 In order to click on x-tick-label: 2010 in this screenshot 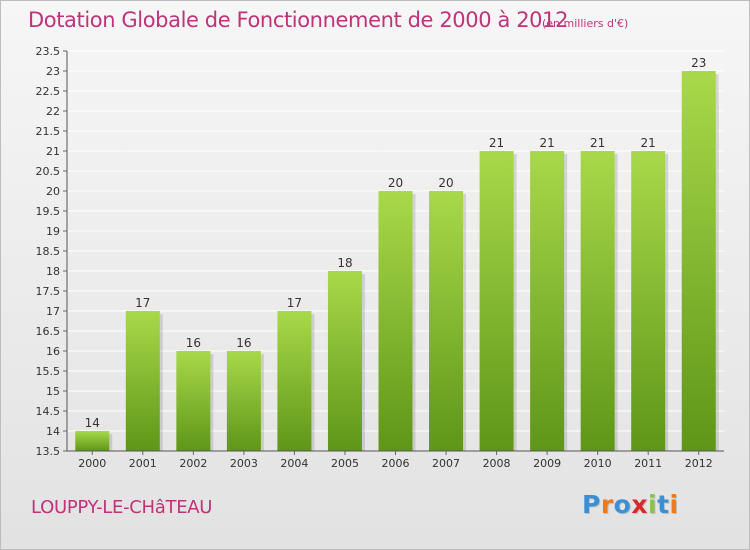, I will do `click(598, 463)`.